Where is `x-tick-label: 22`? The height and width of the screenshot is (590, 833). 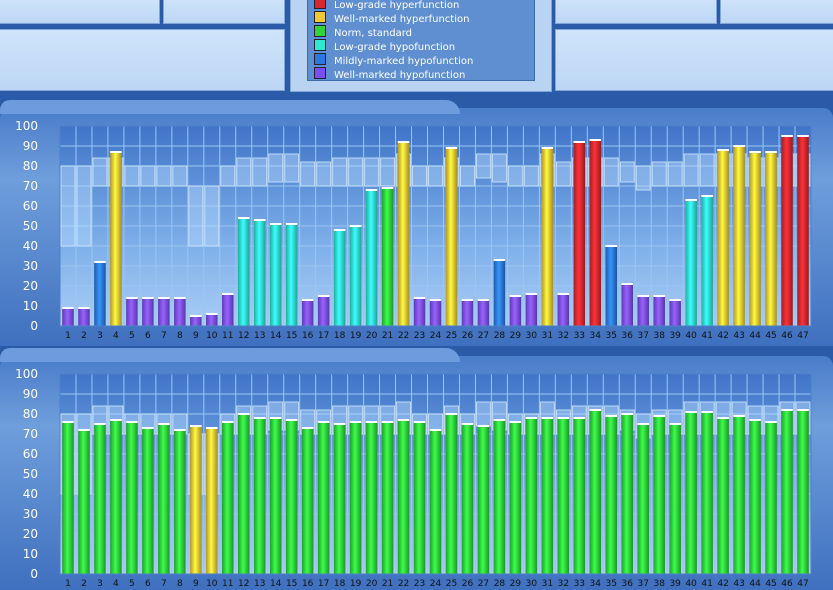
x-tick-label: 22 is located at coordinates (403, 336).